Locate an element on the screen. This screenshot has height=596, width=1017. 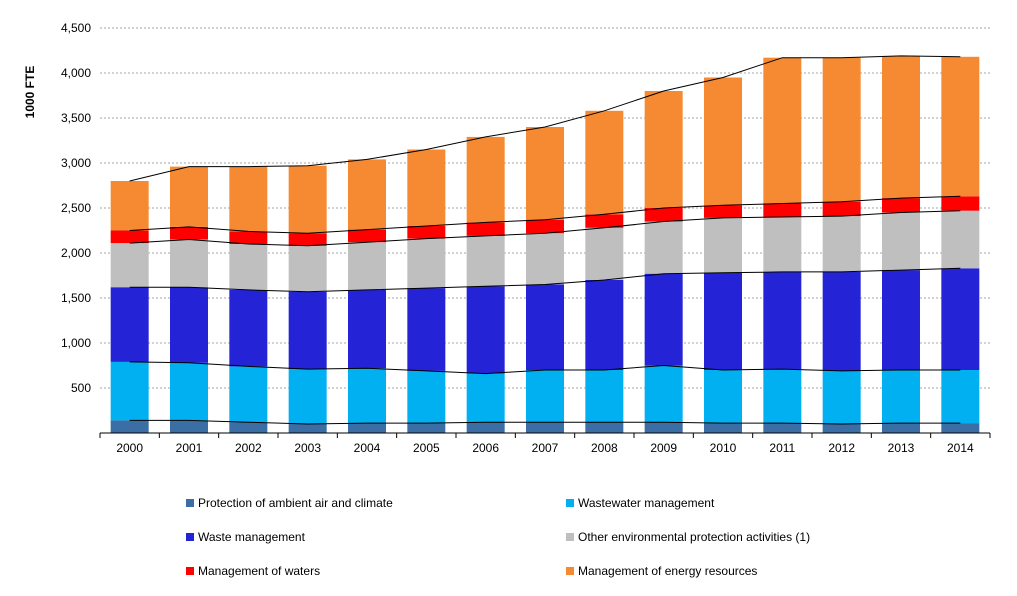
y-tick-label: 2,500 is located at coordinates (76, 208).